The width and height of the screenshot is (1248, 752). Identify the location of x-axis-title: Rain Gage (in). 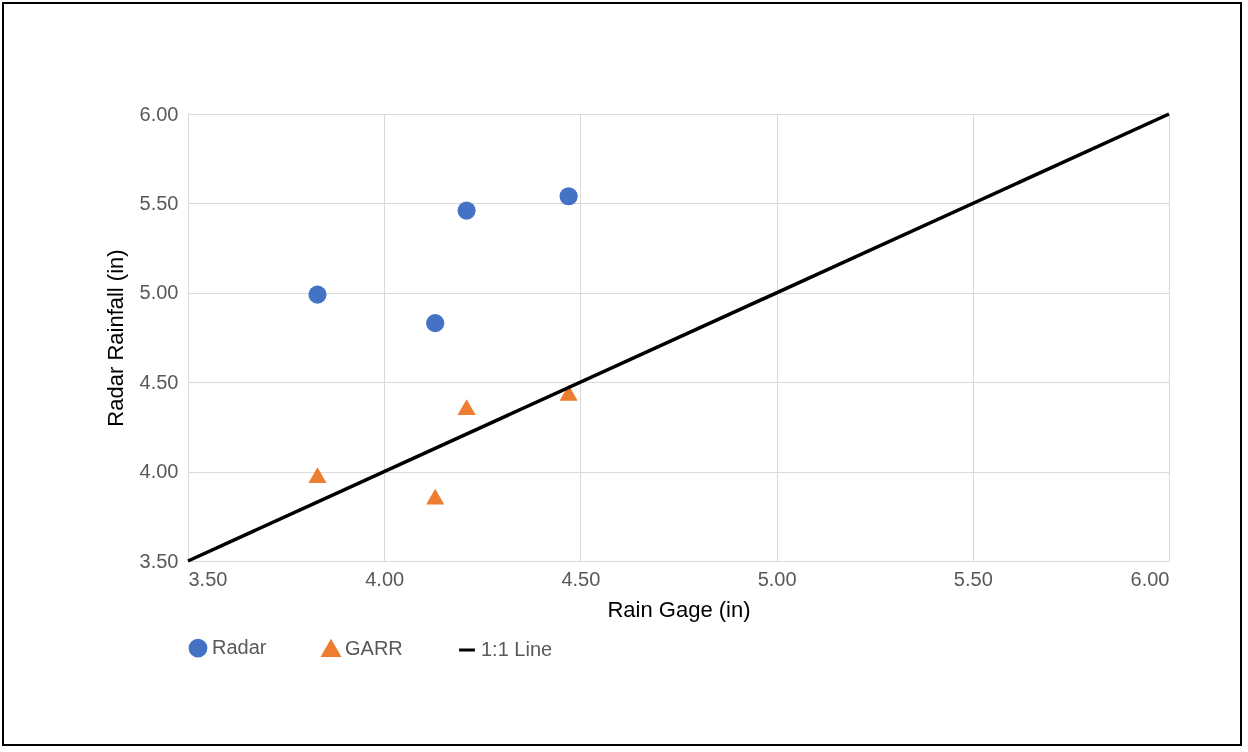
(679, 609).